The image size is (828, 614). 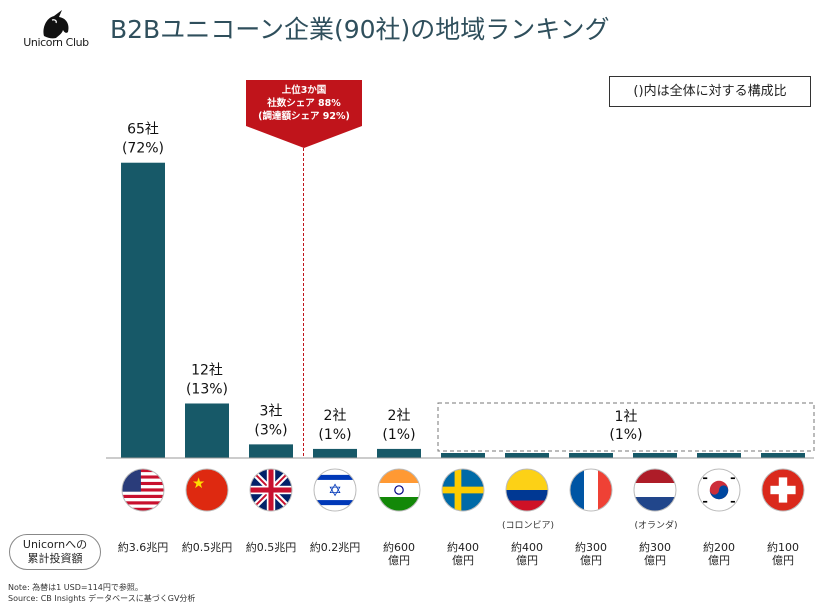 I want to click on china-flag-icon: ★, so click(x=207, y=490).